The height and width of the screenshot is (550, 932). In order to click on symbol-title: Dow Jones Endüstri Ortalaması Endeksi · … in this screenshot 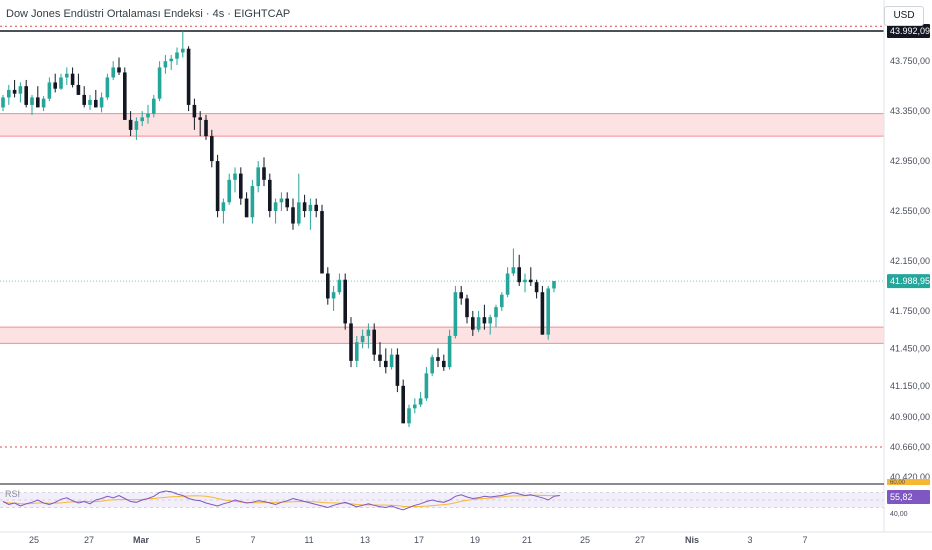, I will do `click(148, 14)`.